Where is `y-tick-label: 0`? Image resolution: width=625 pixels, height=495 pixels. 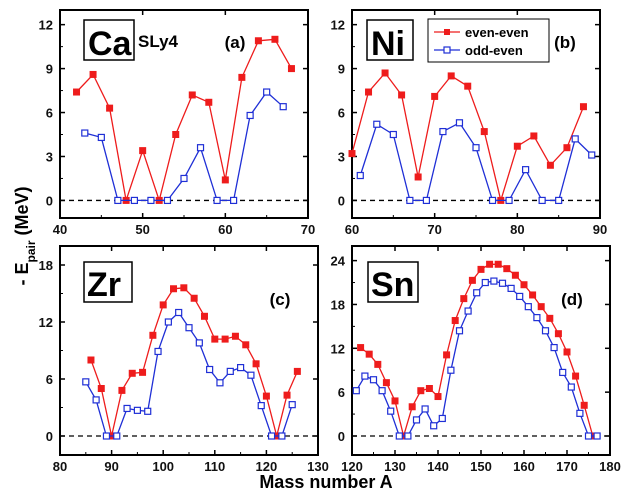
y-tick-label: 0 is located at coordinates (341, 200).